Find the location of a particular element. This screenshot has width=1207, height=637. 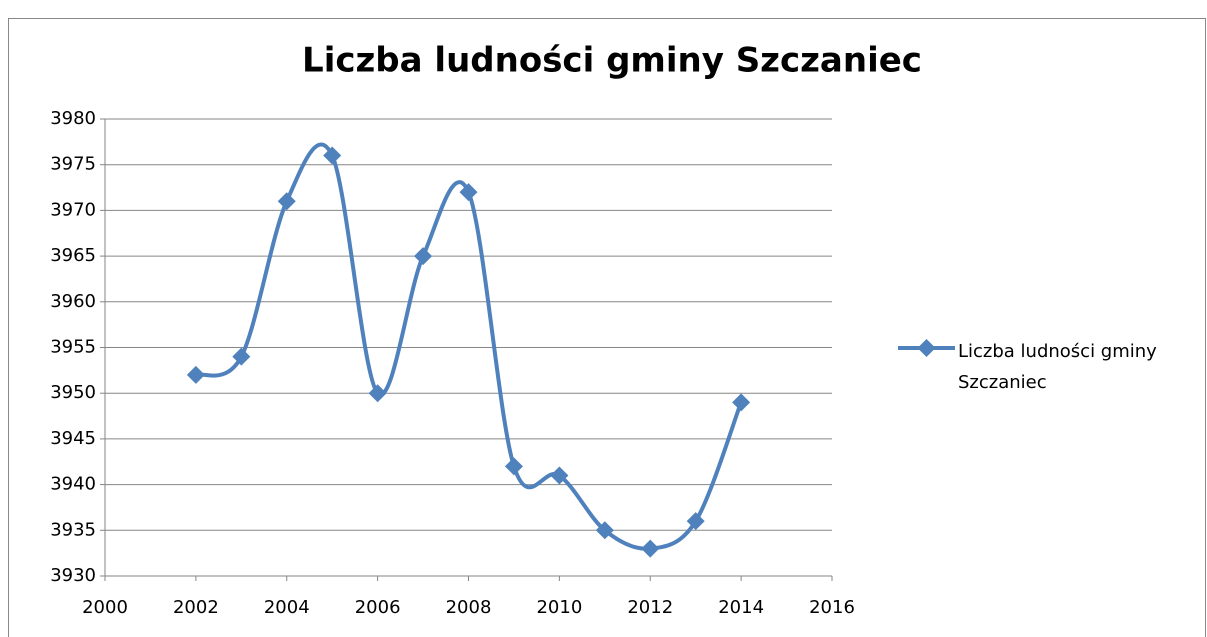

chart-title: Liczba ludności gminy Szczaniec is located at coordinates (612, 61).